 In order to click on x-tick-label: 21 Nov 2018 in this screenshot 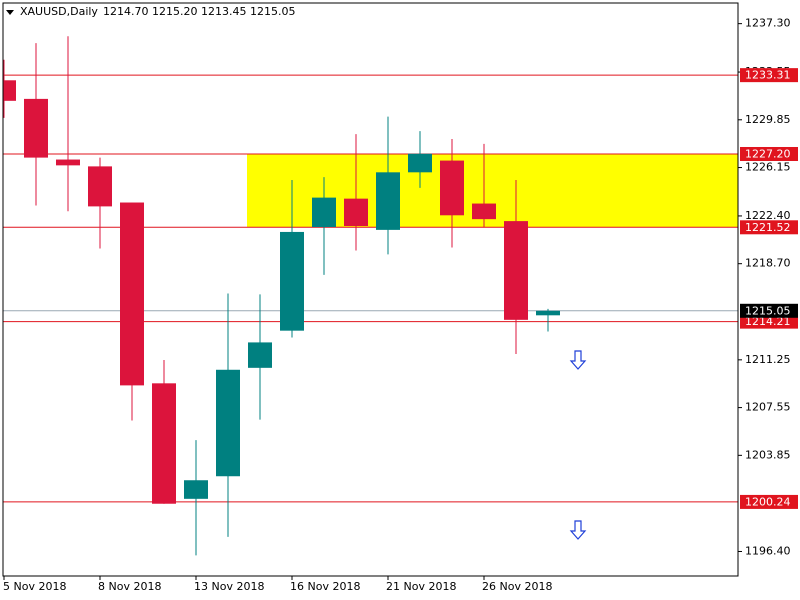, I will do `click(421, 586)`.